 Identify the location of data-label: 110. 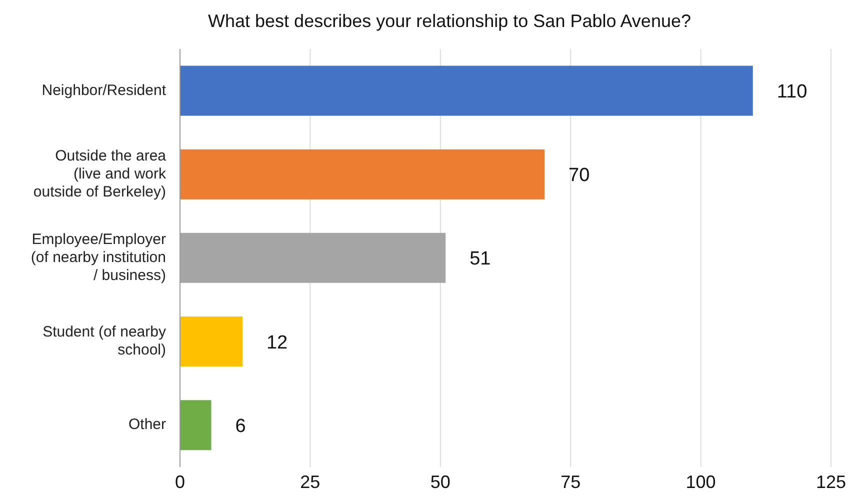
(792, 91).